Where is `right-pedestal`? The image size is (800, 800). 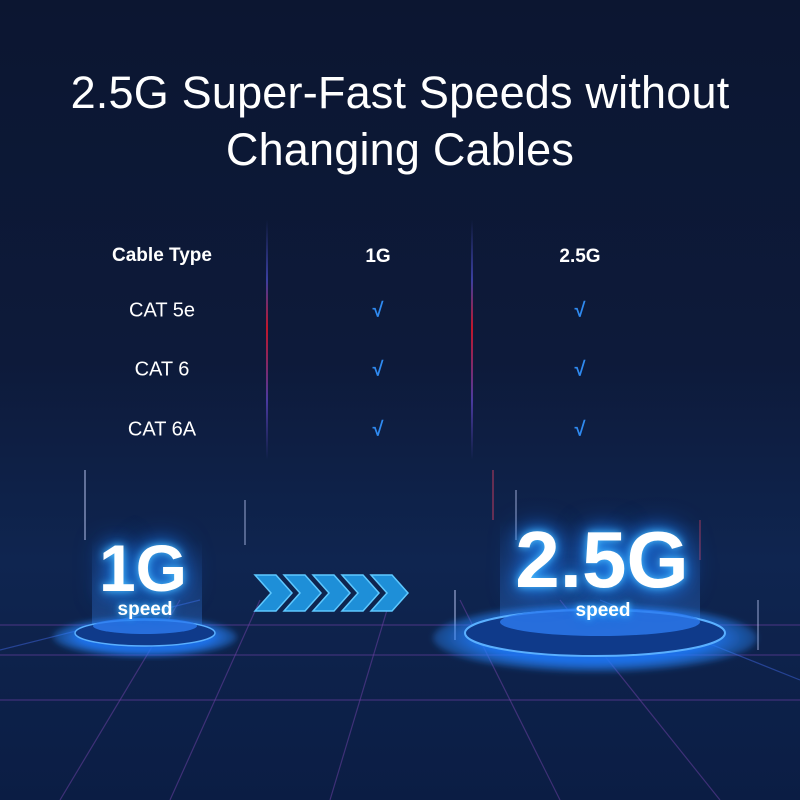
right-pedestal is located at coordinates (595, 596).